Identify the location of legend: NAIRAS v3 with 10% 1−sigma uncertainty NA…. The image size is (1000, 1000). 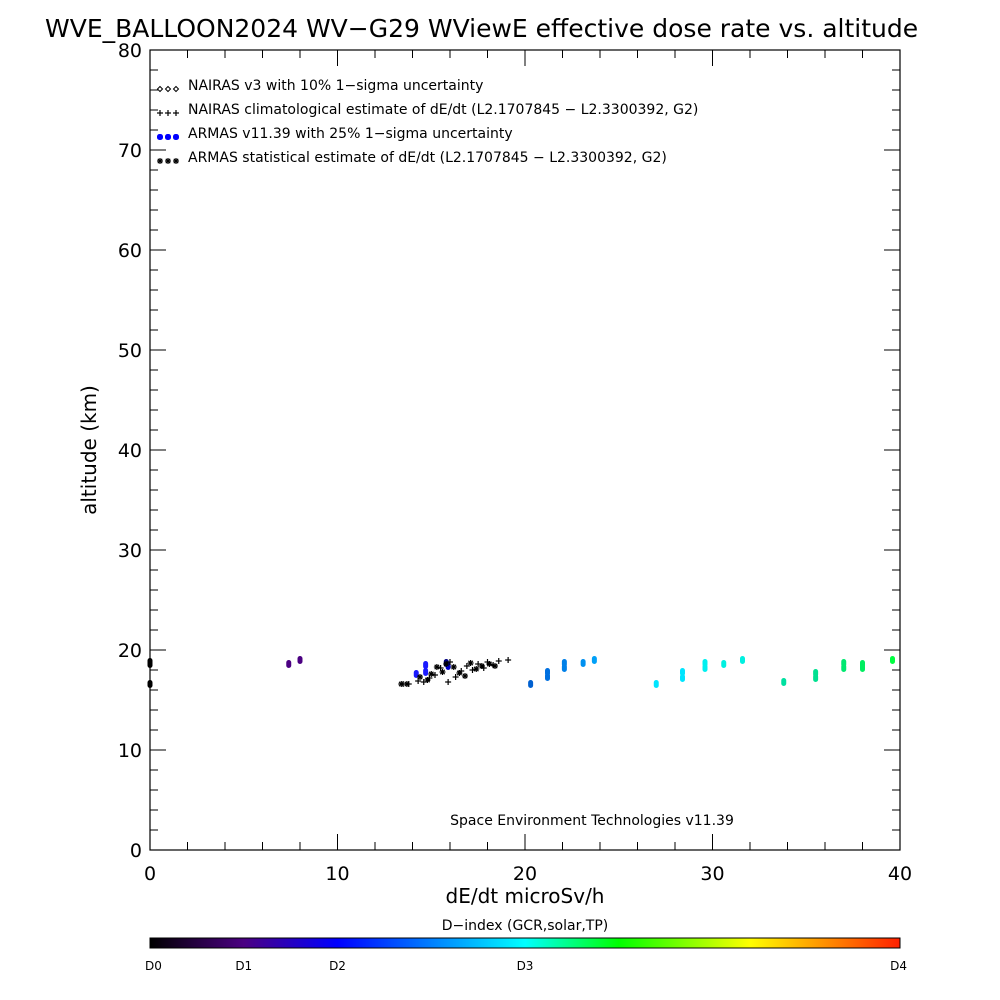
(427, 122).